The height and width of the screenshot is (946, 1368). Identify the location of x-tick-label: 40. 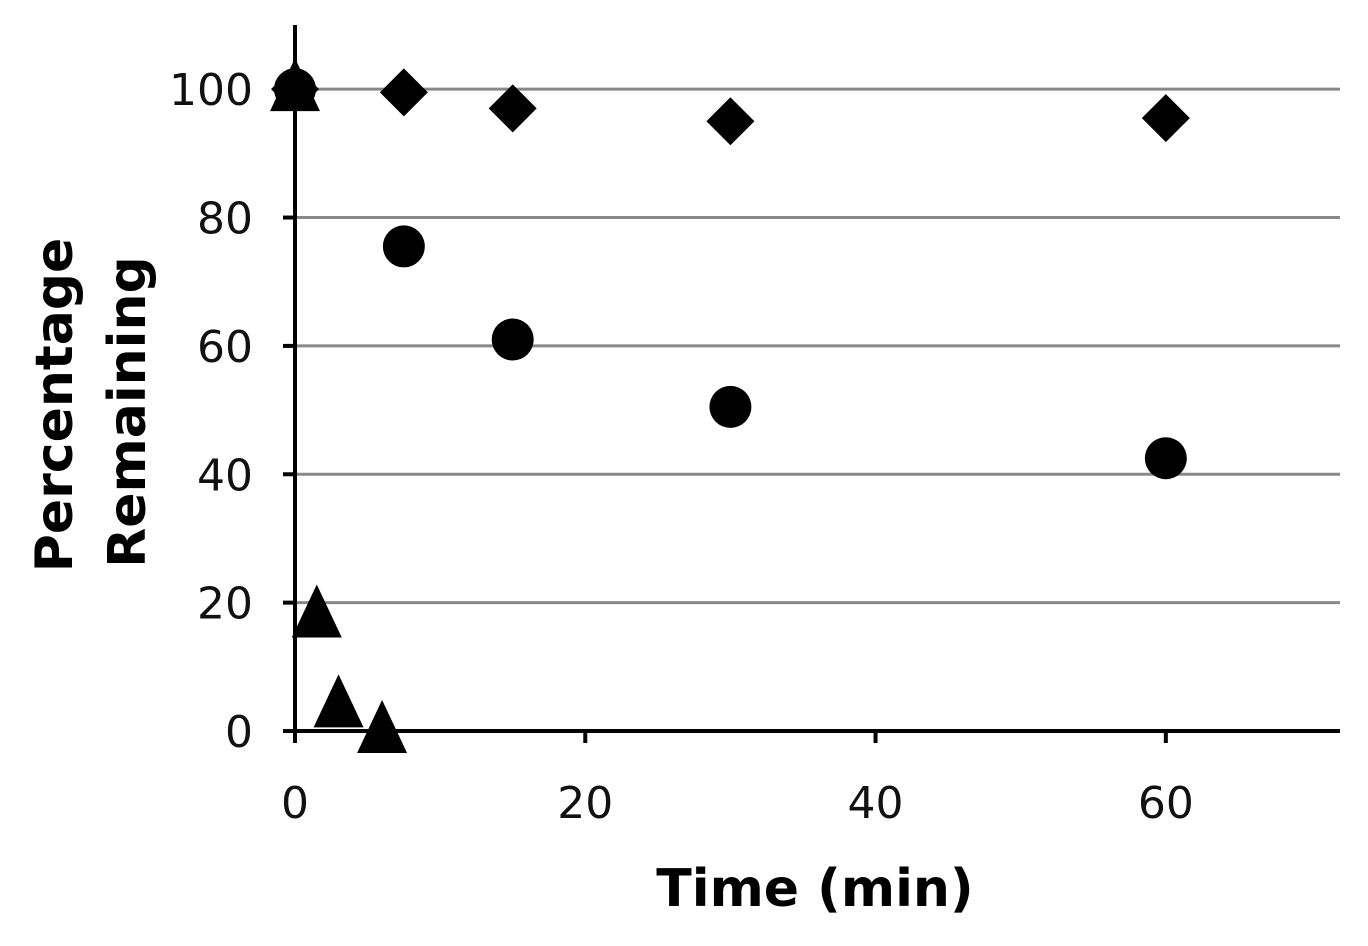
(876, 803).